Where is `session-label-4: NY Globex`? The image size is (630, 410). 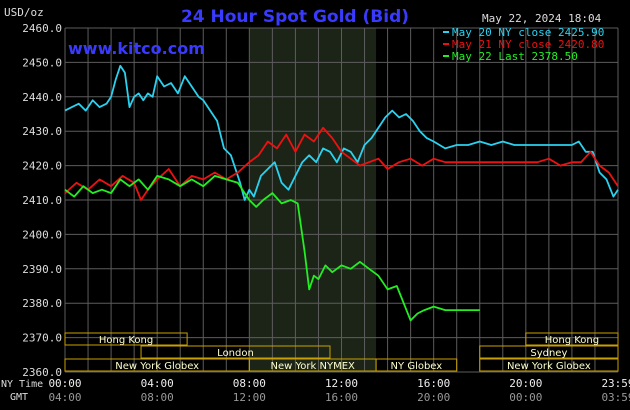
session-label-4: NY Globex is located at coordinates (417, 366).